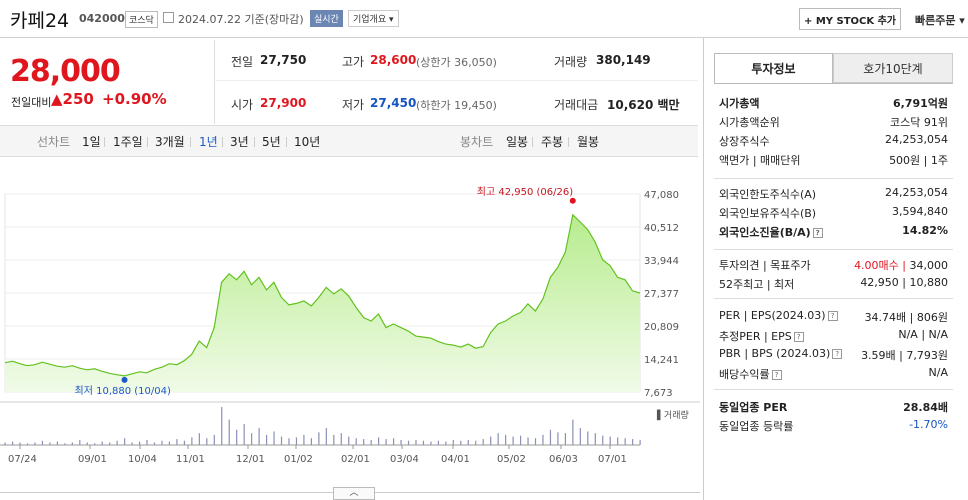  I want to click on info-value-text: 24,253,054, so click(916, 192).